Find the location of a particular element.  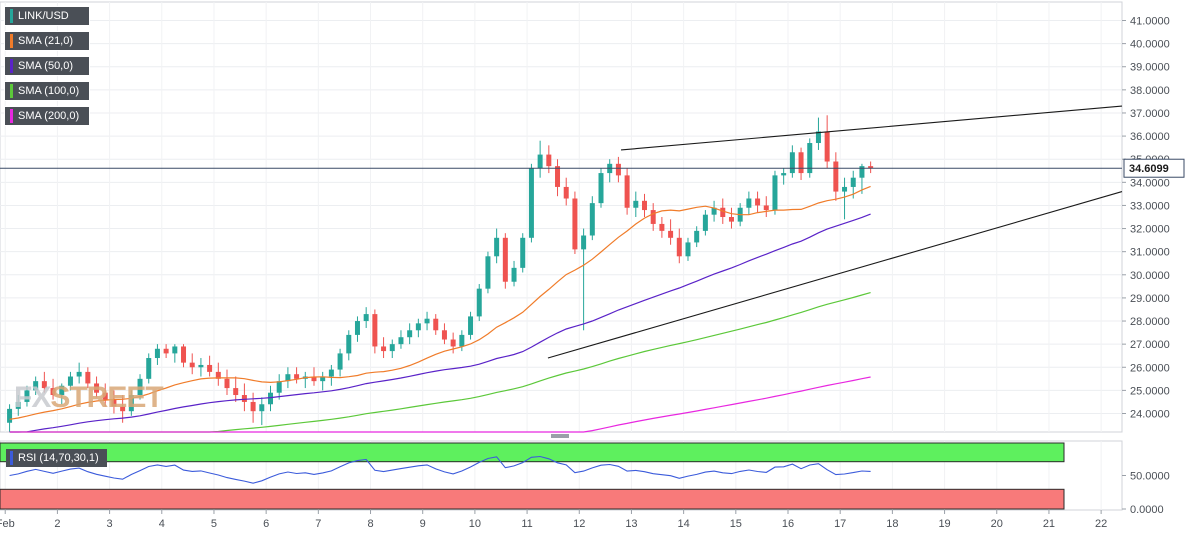

current-price-label: 34.6099 is located at coordinates (1149, 169).